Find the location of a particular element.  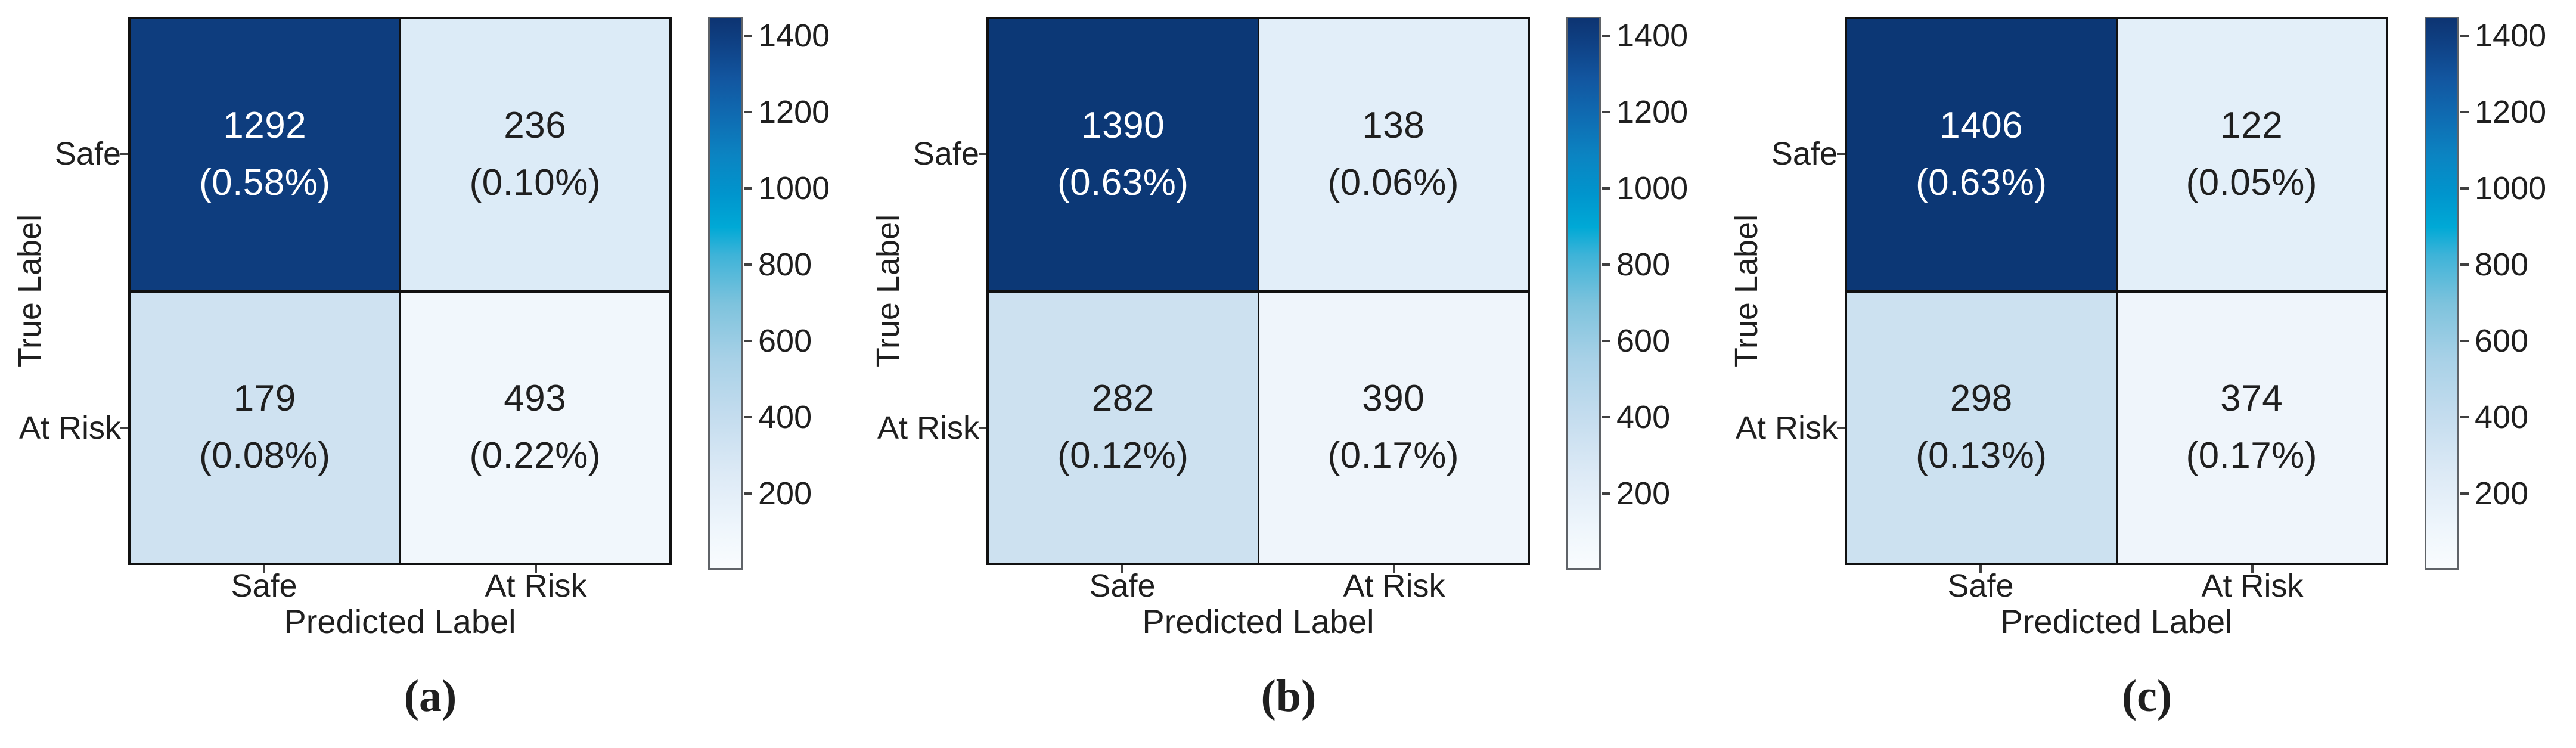

colorbar-c: 1400 1200 1000 800 600 400 200 is located at coordinates (2486, 293).